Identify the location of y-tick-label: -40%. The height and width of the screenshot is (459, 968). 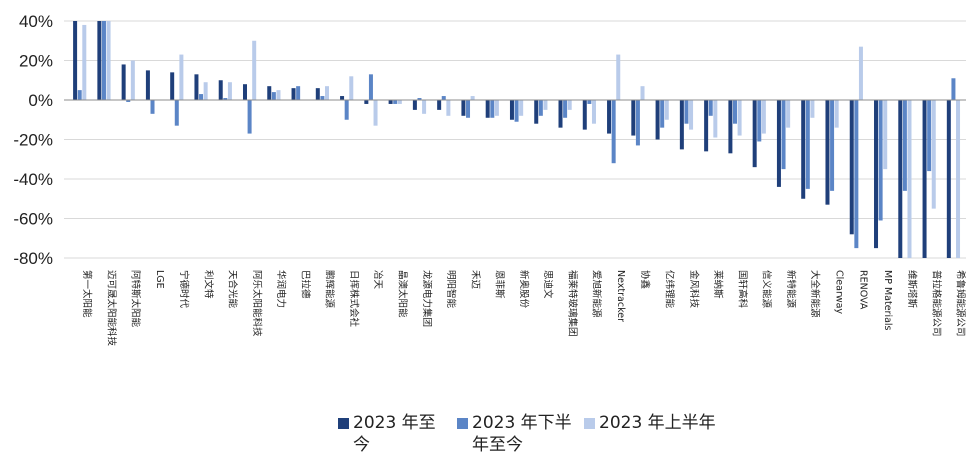
(33, 179).